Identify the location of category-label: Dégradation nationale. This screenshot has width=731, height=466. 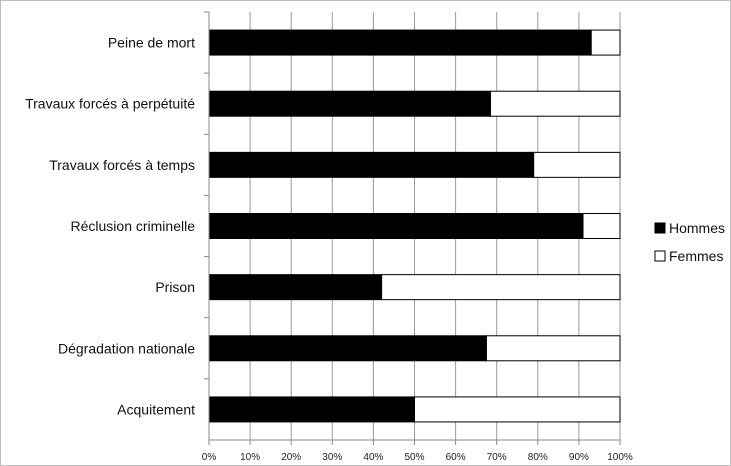
(126, 348).